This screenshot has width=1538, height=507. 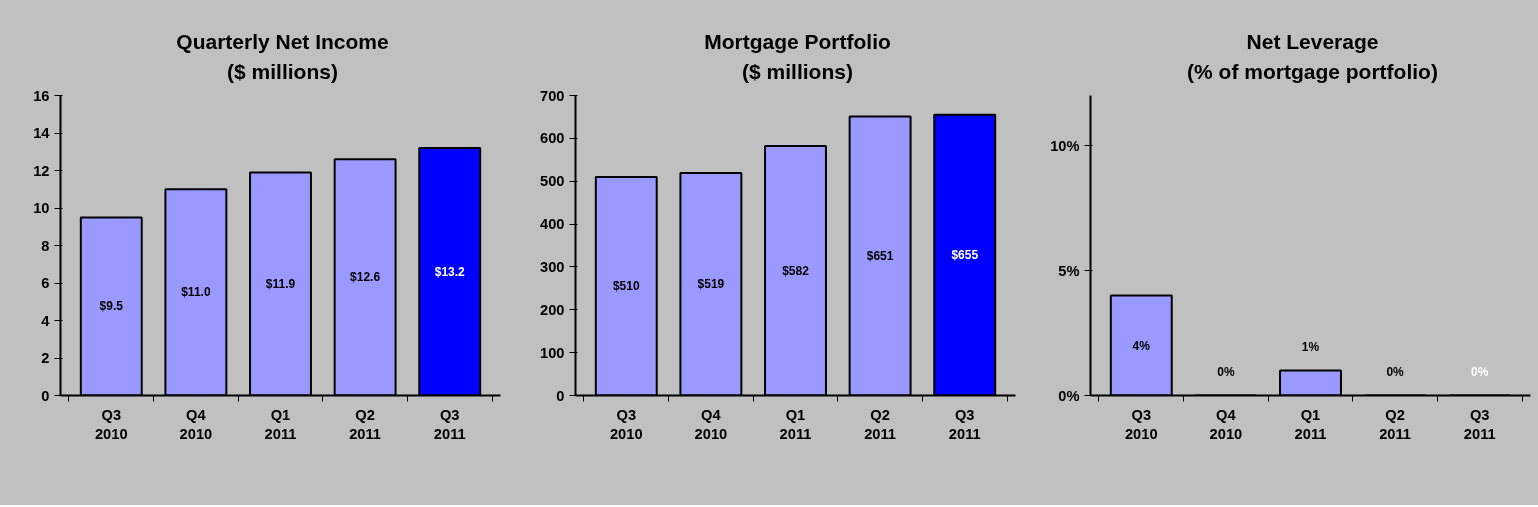 What do you see at coordinates (552, 309) in the screenshot?
I see `y-tick-label: 200` at bounding box center [552, 309].